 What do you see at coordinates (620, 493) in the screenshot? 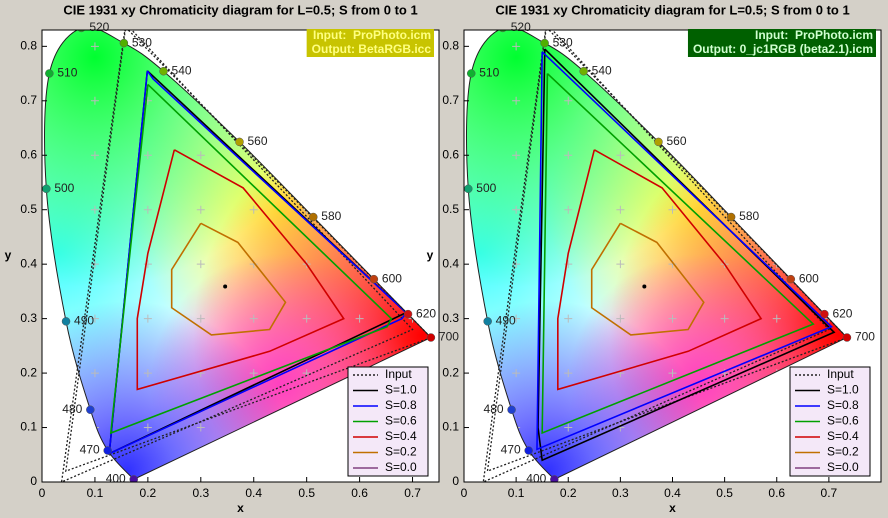
I see `x-tick-label: 0.3` at bounding box center [620, 493].